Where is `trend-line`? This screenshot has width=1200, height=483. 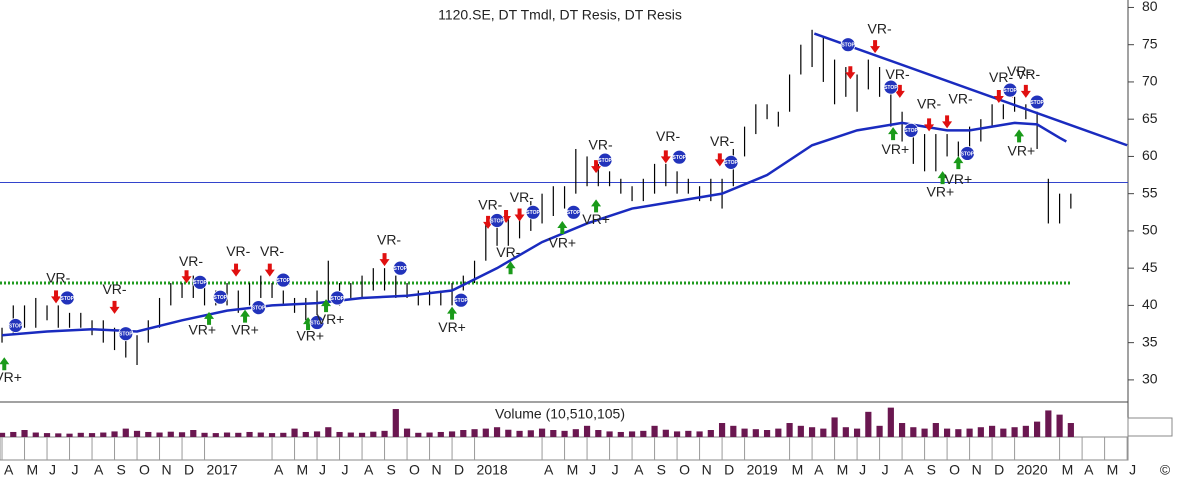
trend-line is located at coordinates (970, 89).